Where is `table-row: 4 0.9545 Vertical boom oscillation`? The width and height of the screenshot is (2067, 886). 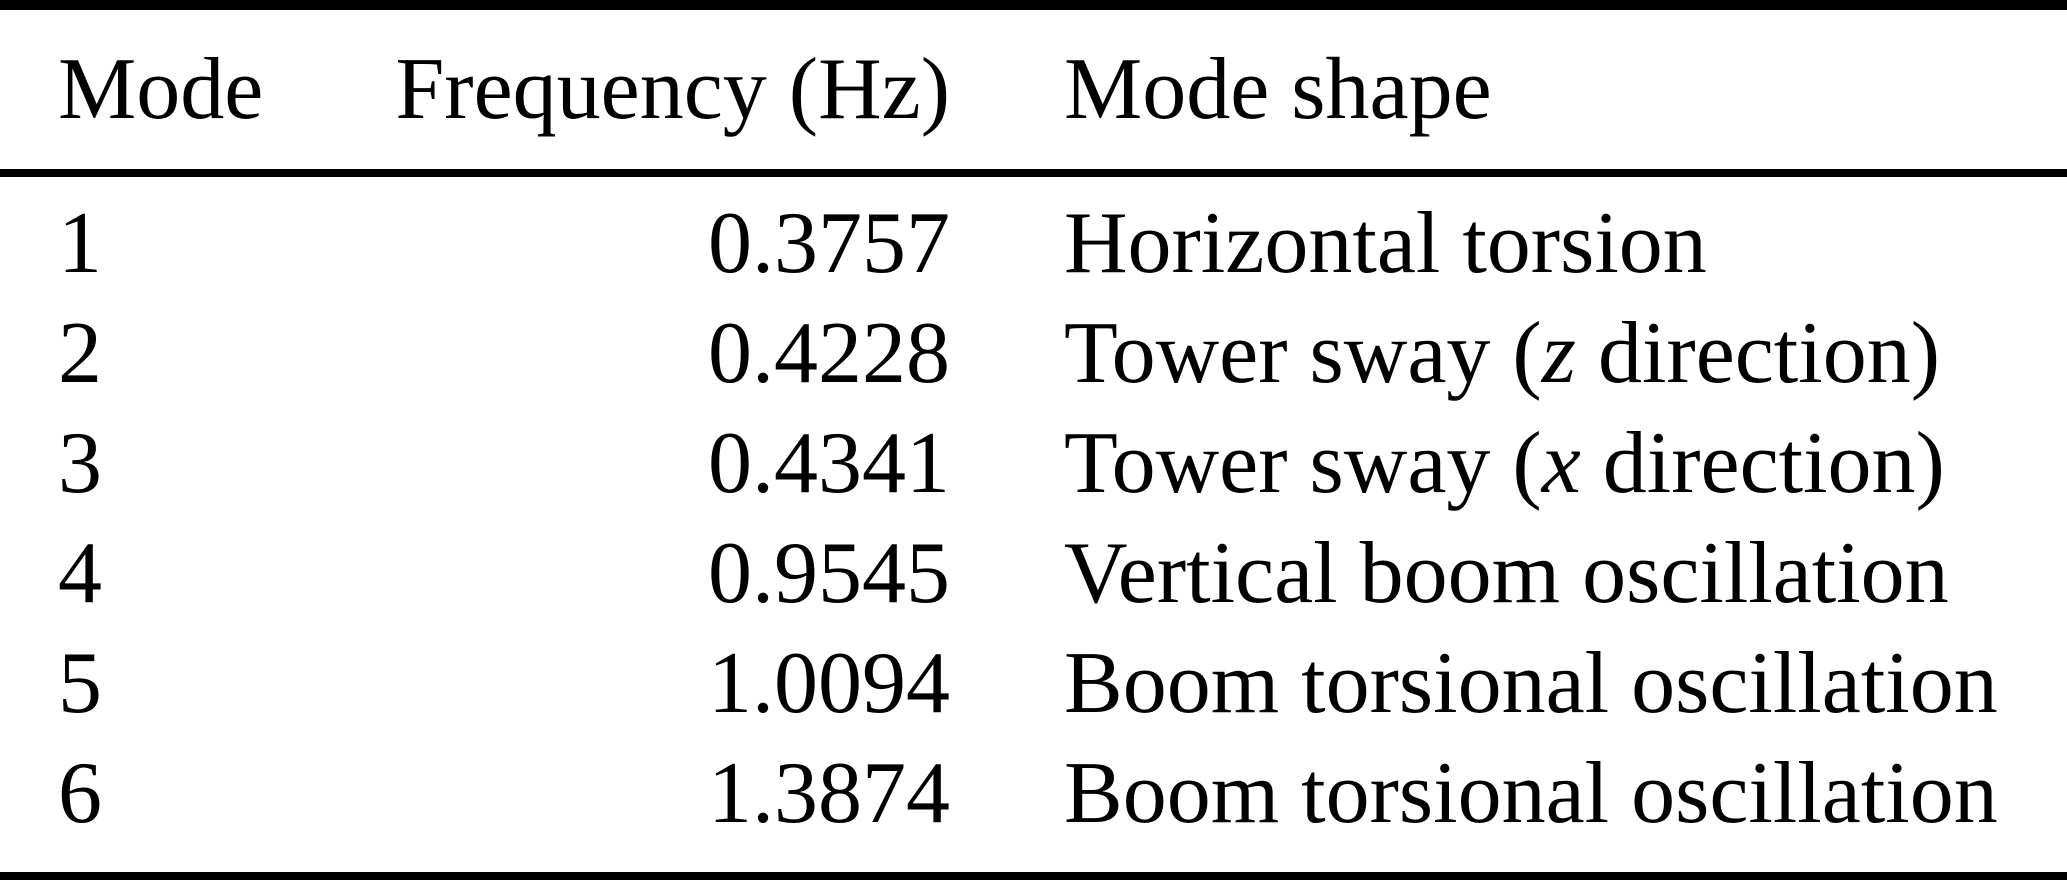
table-row: 4 0.9545 Vertical boom oscillation is located at coordinates (1033, 574).